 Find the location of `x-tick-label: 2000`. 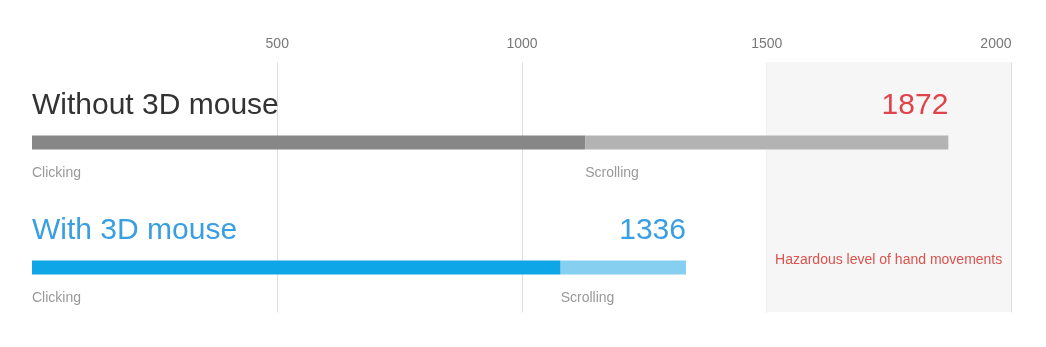

x-tick-label: 2000 is located at coordinates (996, 42).